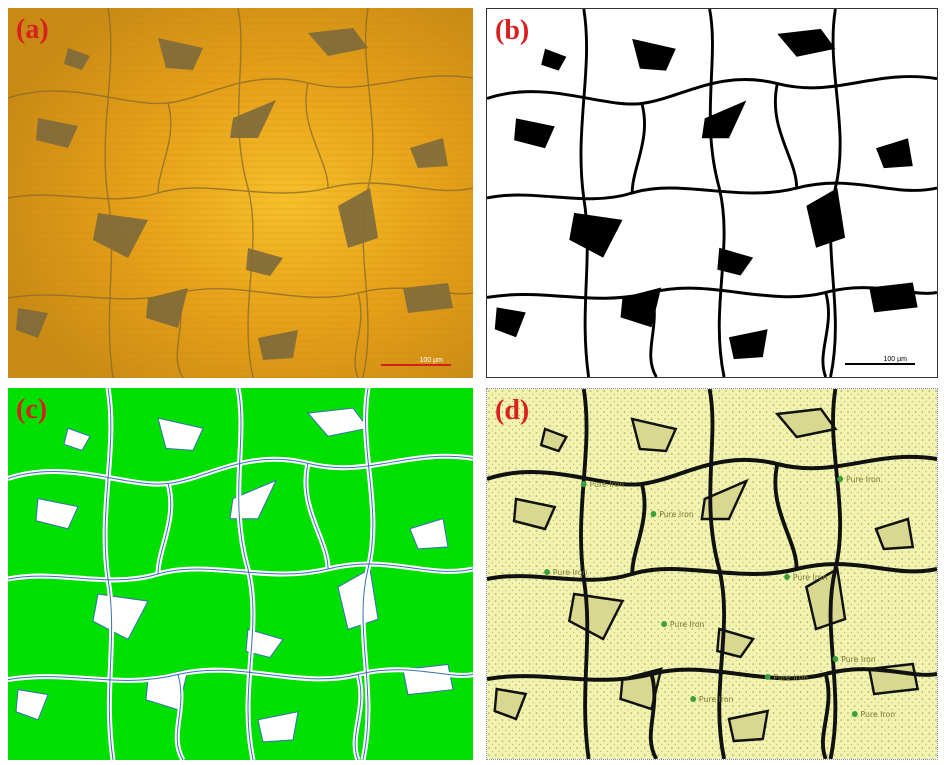  What do you see at coordinates (32, 29) in the screenshot?
I see `panel-label-a: (a)` at bounding box center [32, 29].